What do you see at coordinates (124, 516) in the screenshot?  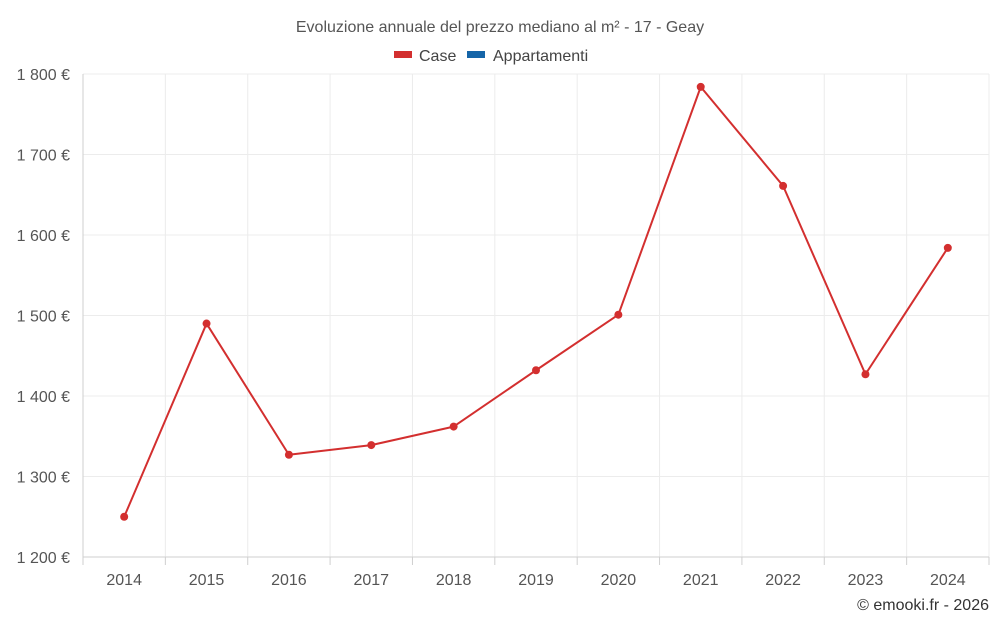 I see `data-point-case-2014` at bounding box center [124, 516].